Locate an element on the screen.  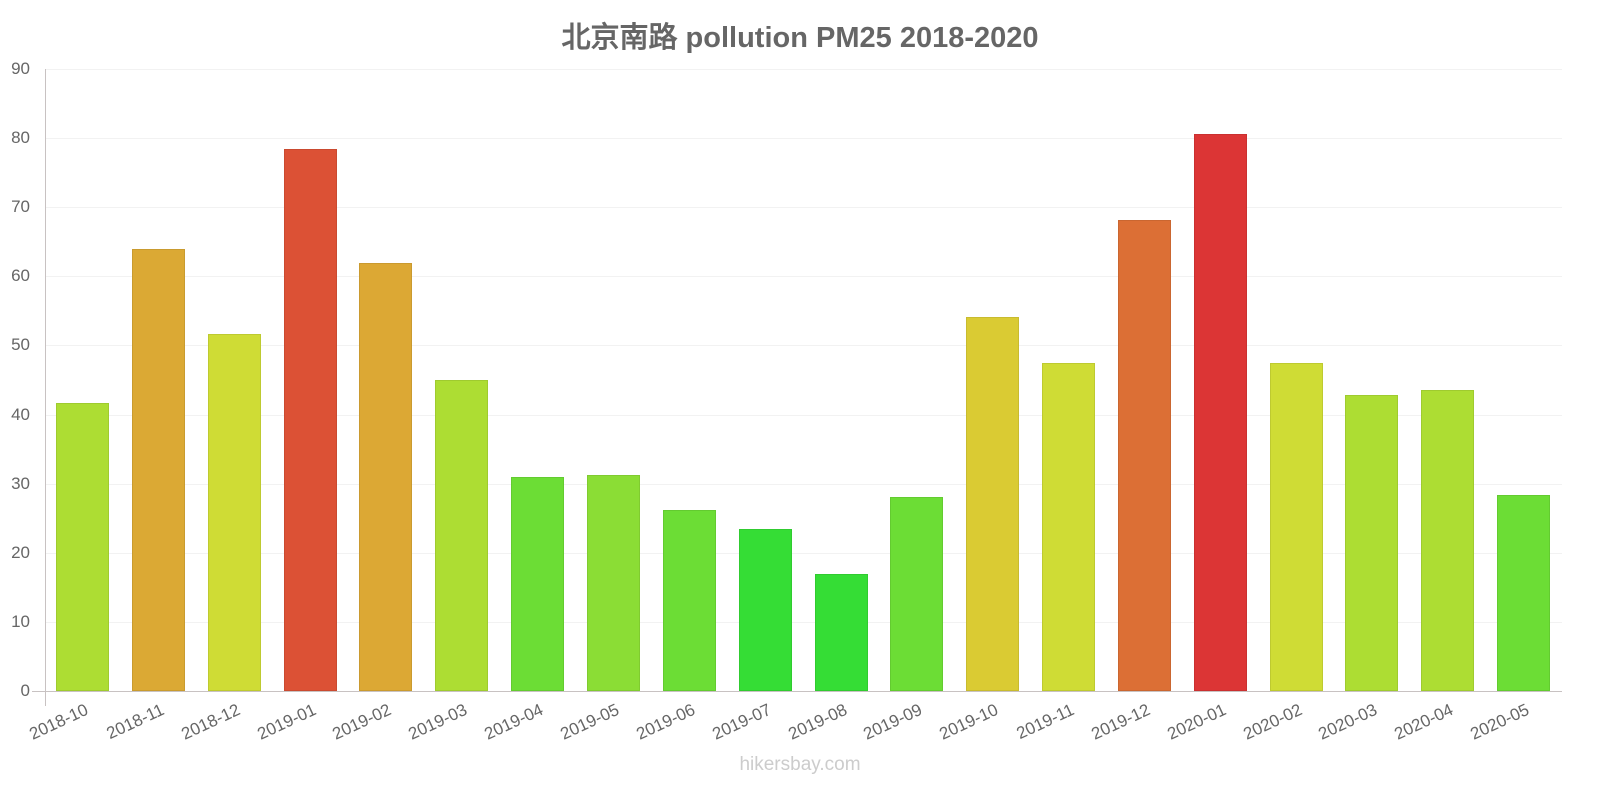
y-tick-label: 70 is located at coordinates (20, 207).